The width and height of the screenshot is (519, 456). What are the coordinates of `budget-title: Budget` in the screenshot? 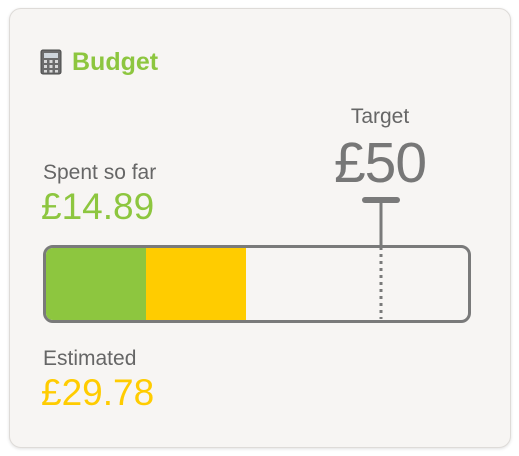 It's located at (115, 62).